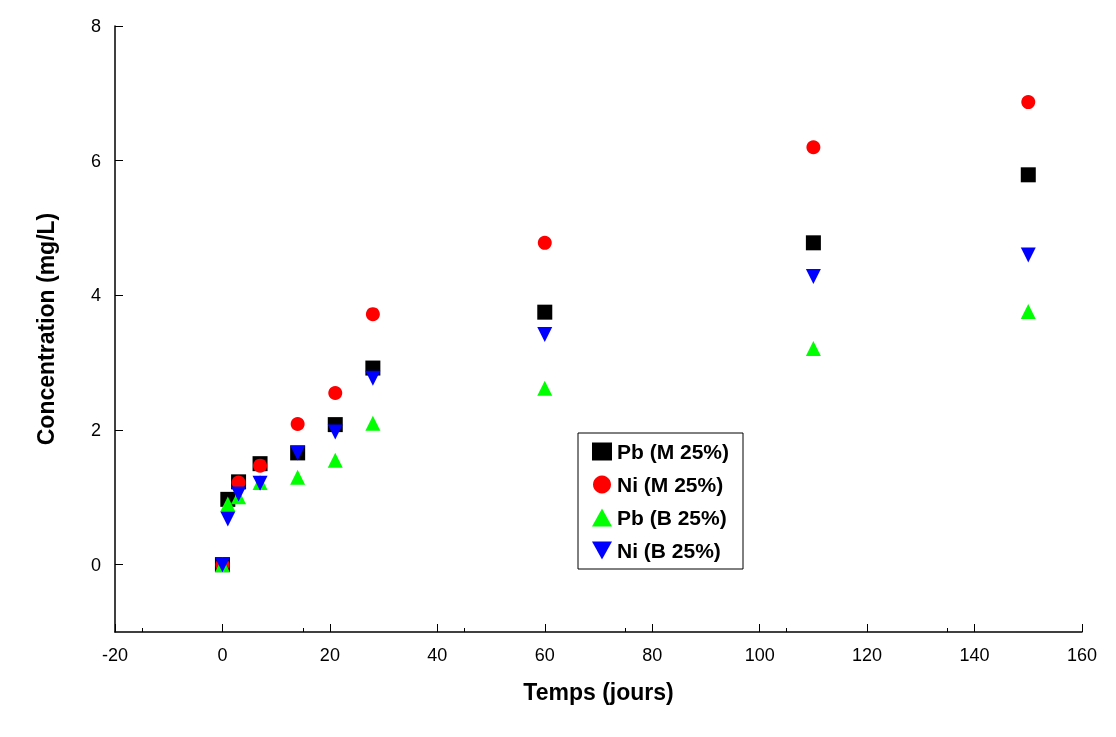  What do you see at coordinates (672, 517) in the screenshot?
I see `legend-label: Pb (B 25%)` at bounding box center [672, 517].